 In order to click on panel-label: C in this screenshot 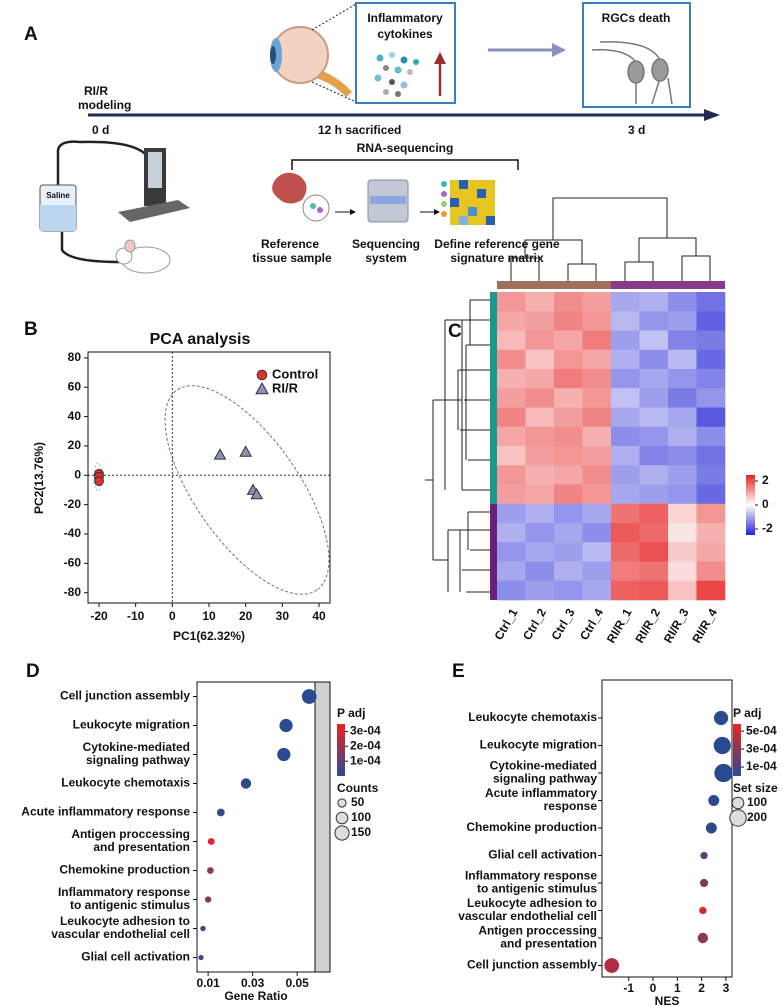, I will do `click(455, 331)`.